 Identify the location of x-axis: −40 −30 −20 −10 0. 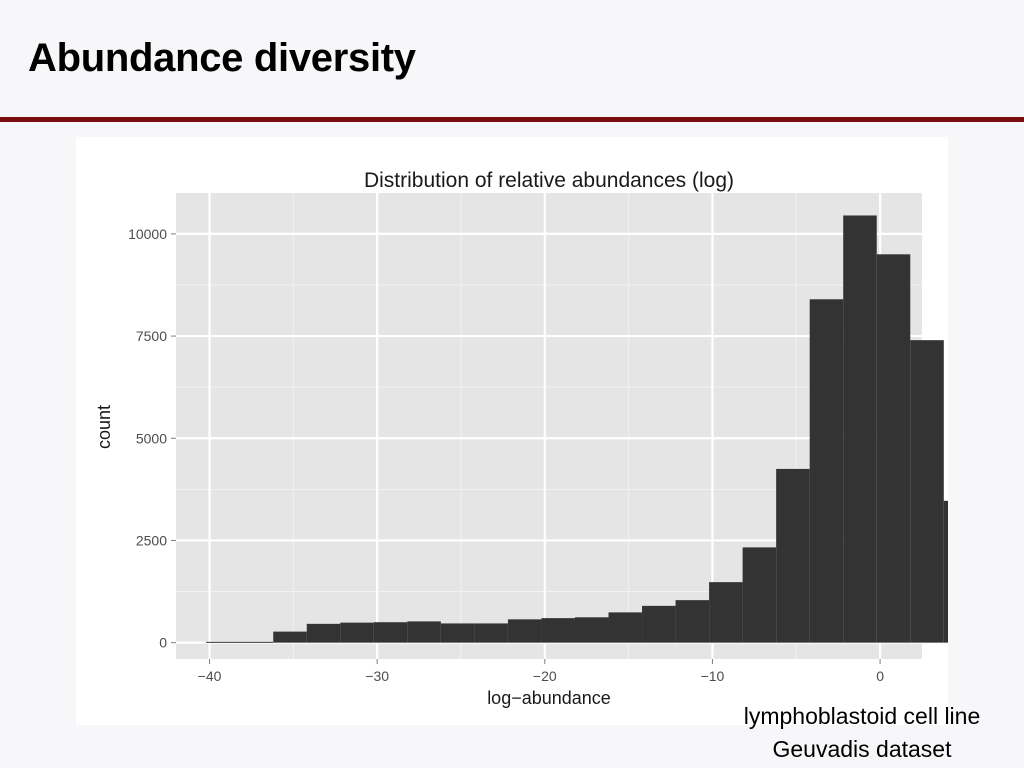
(541, 671).